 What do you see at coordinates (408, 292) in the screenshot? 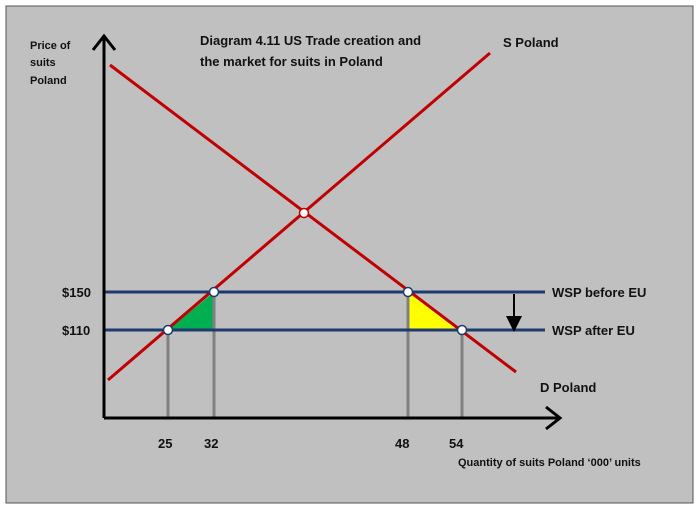
I see `demand-wsp-before-point` at bounding box center [408, 292].